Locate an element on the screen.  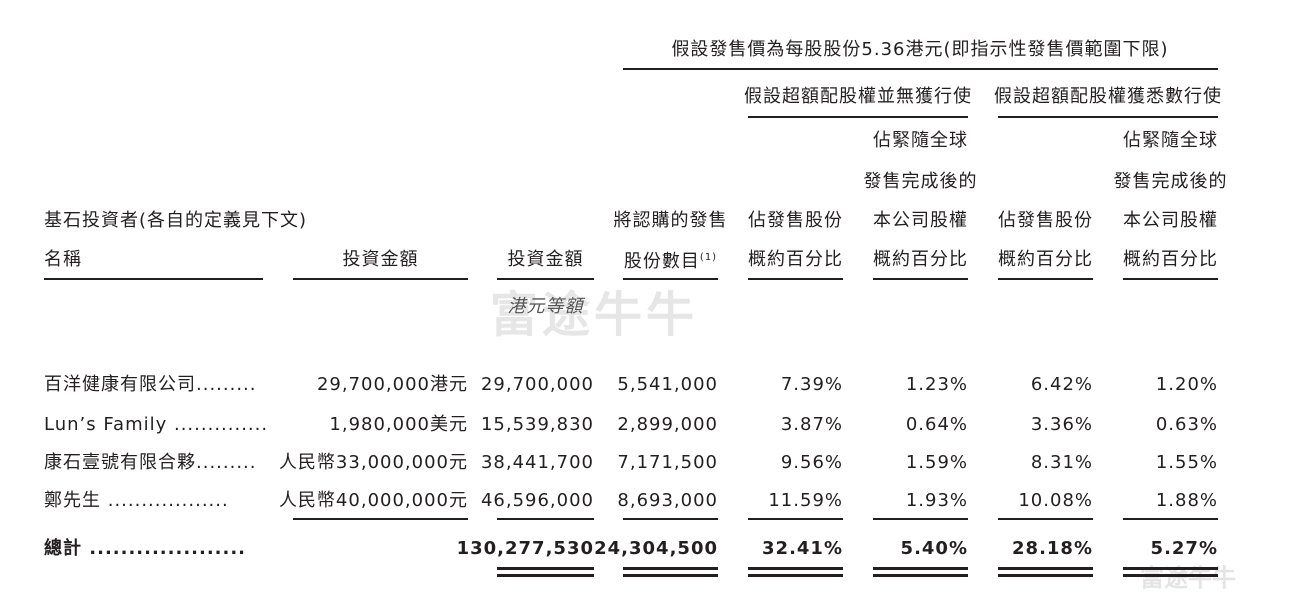
cell: 11.59% is located at coordinates (805, 500).